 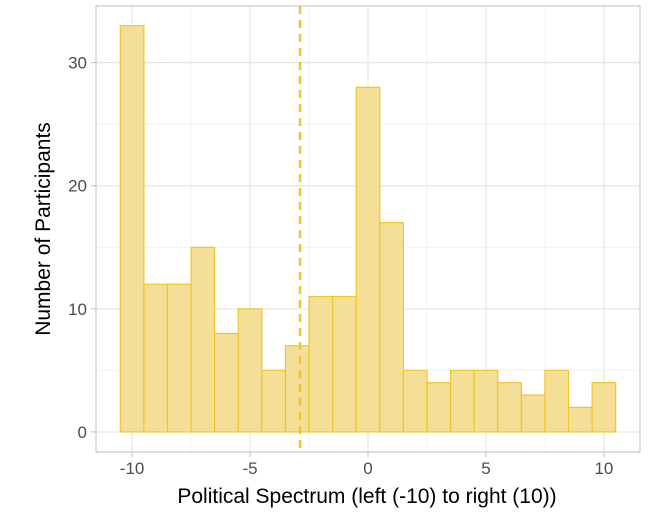 I want to click on y-tick-label: 30, so click(x=77, y=63).